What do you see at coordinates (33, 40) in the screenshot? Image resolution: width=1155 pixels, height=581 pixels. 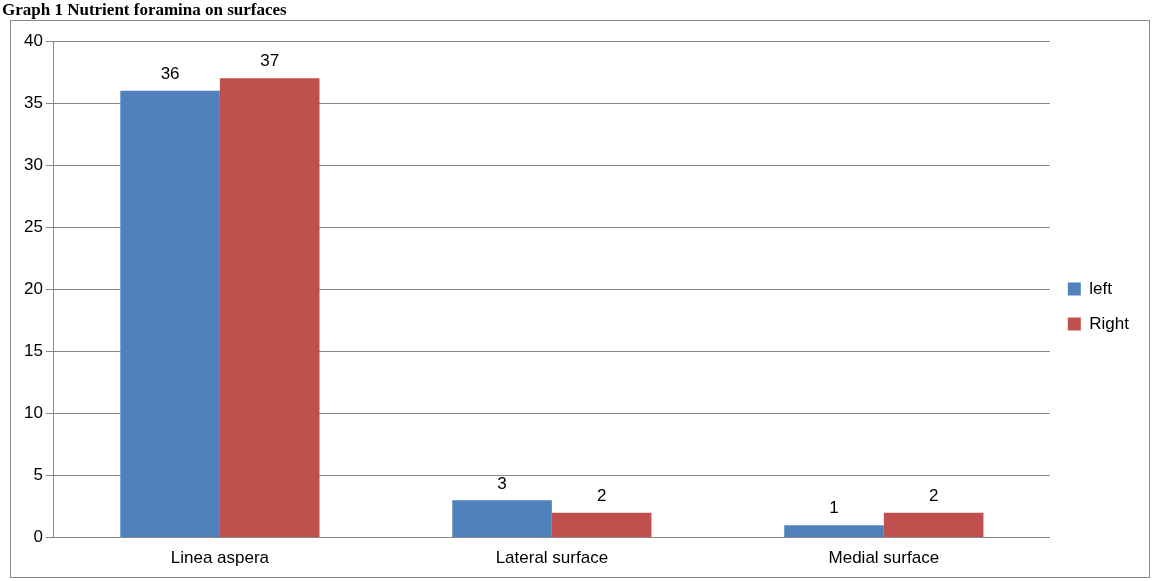 I see `y-tick-label: 40` at bounding box center [33, 40].